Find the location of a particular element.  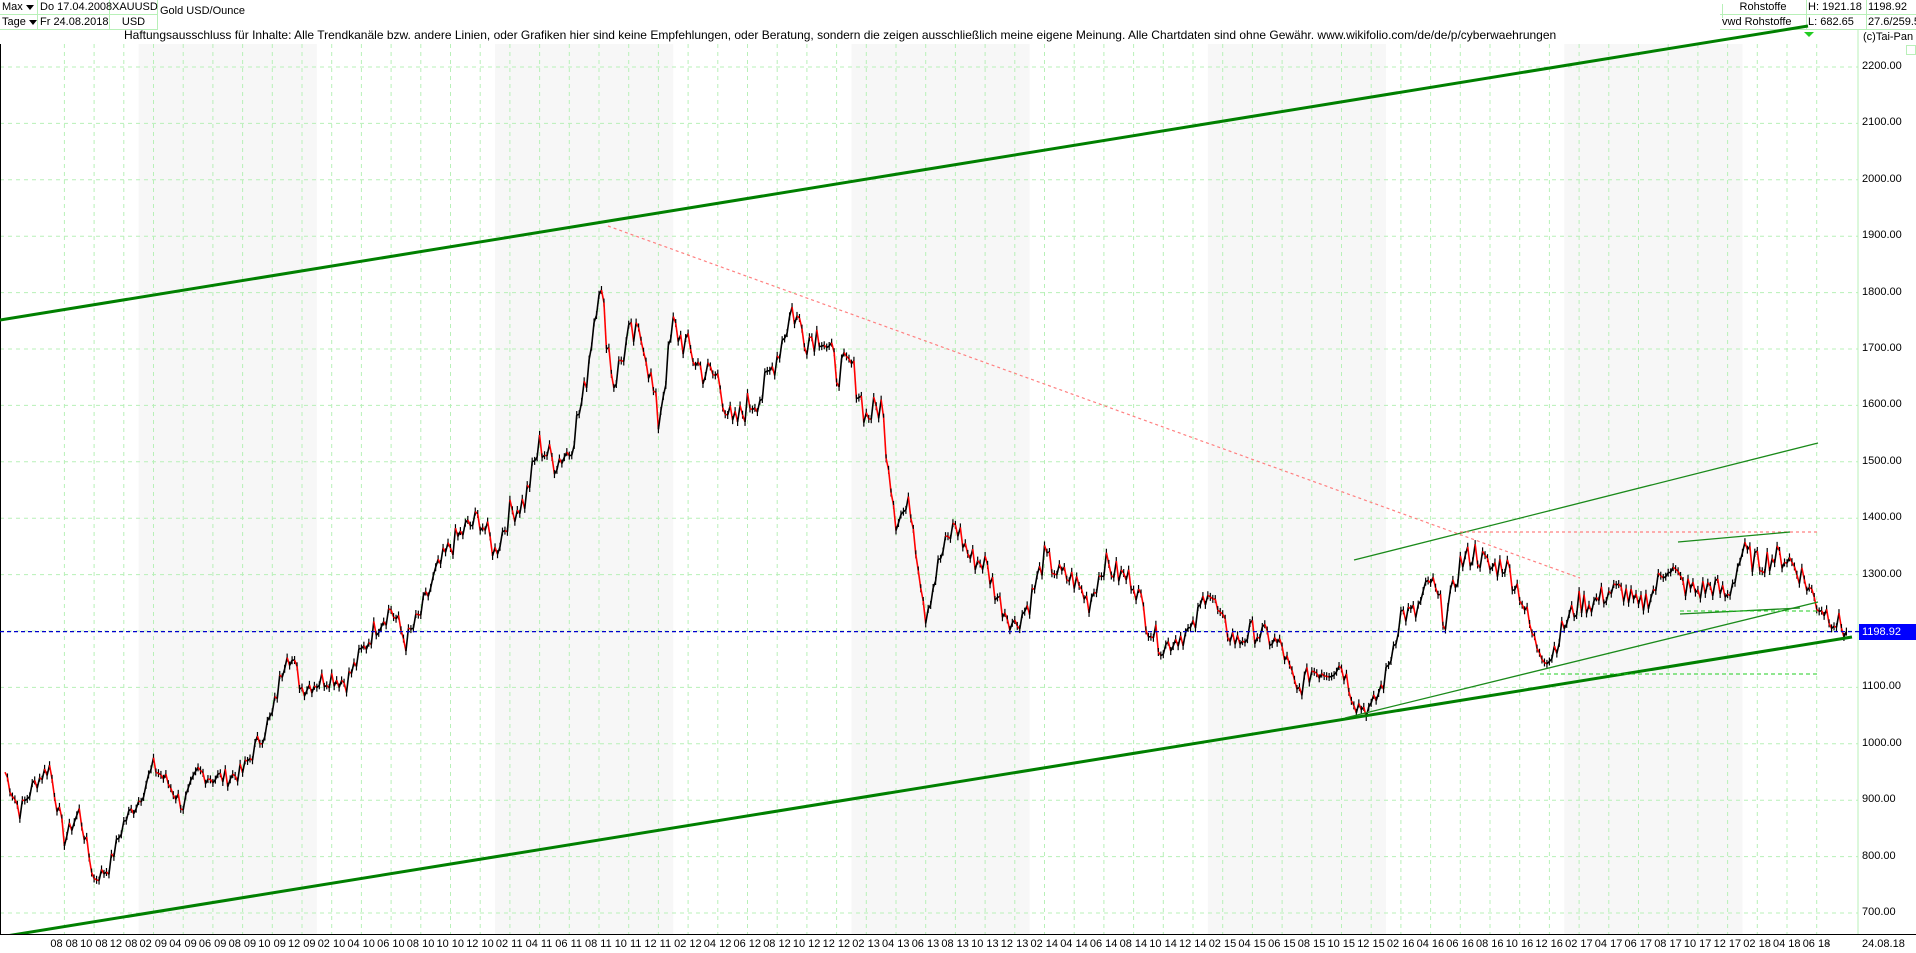

x-axis-label: 10 14 is located at coordinates (1163, 944).